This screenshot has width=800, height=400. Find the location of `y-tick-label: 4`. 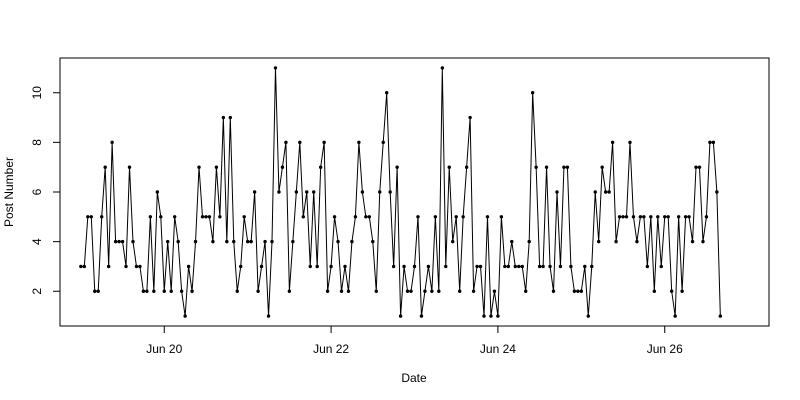

y-tick-label: 4 is located at coordinates (37, 241).